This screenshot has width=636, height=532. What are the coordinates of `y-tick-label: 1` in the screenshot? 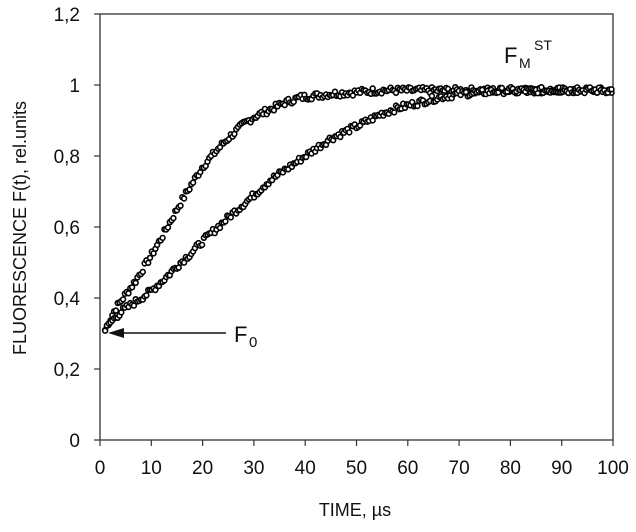 It's located at (74, 86).